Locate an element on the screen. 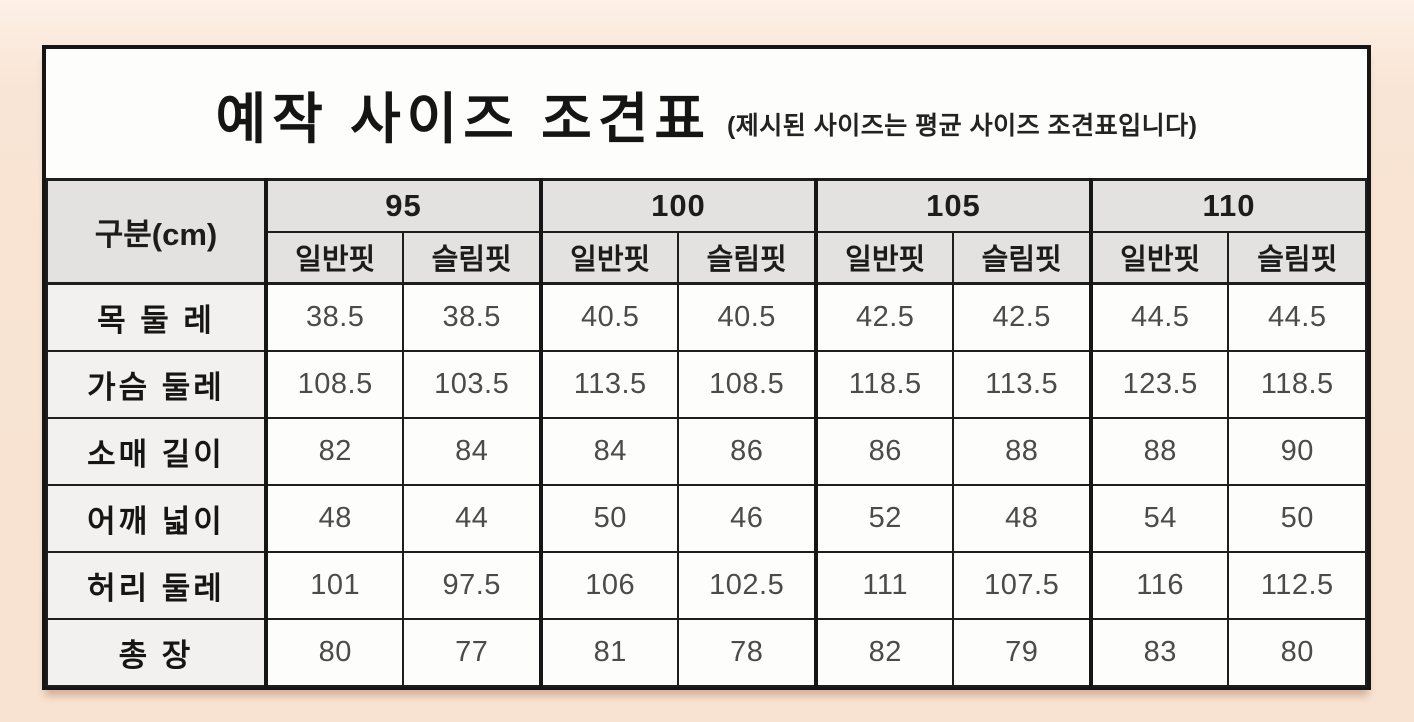 The image size is (1414, 722). value-cell: 116 is located at coordinates (1159, 585).